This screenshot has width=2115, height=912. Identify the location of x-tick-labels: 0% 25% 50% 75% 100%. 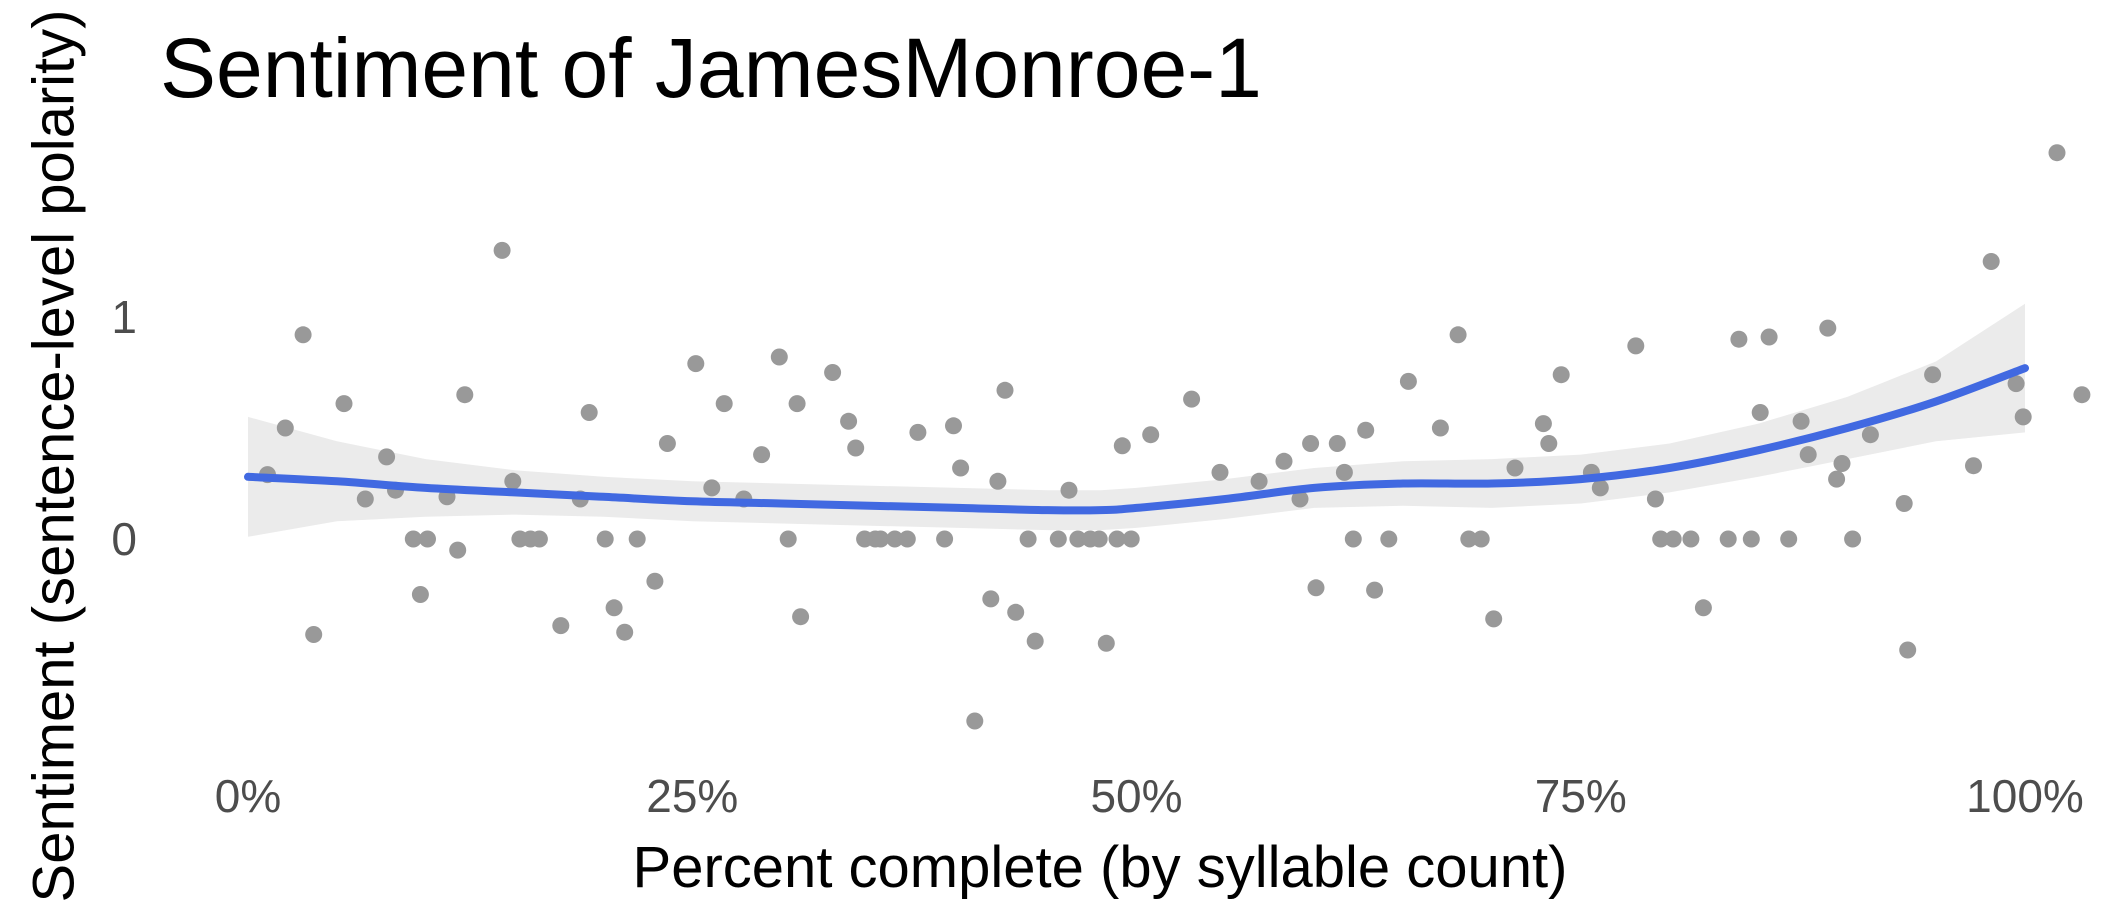
(1149, 796).